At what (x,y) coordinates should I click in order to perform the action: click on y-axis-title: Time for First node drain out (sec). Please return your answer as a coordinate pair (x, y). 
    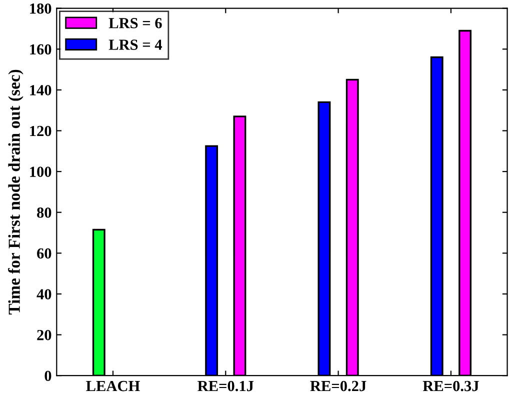
    Looking at the image, I should click on (16, 192).